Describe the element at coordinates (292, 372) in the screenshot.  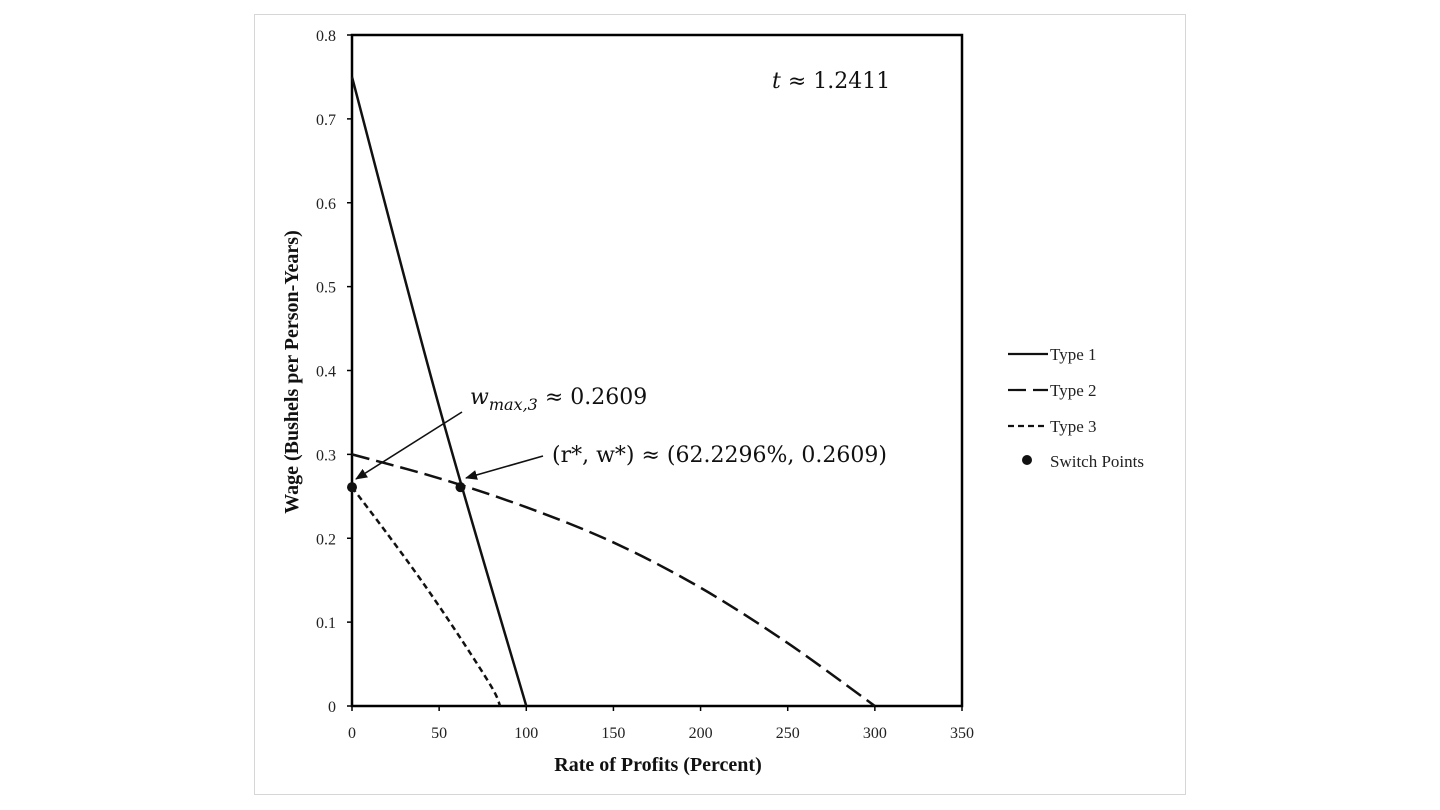
I see `y-axis-title: Wage (Bushels per Person-Years)` at that location.